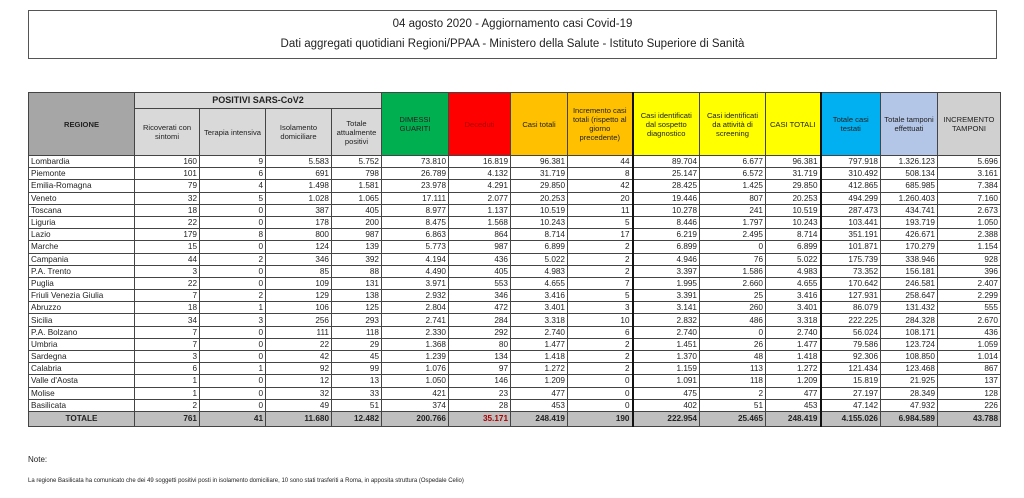 The width and height of the screenshot is (1024, 498). What do you see at coordinates (298, 308) in the screenshot?
I see `value-cell: 106` at bounding box center [298, 308].